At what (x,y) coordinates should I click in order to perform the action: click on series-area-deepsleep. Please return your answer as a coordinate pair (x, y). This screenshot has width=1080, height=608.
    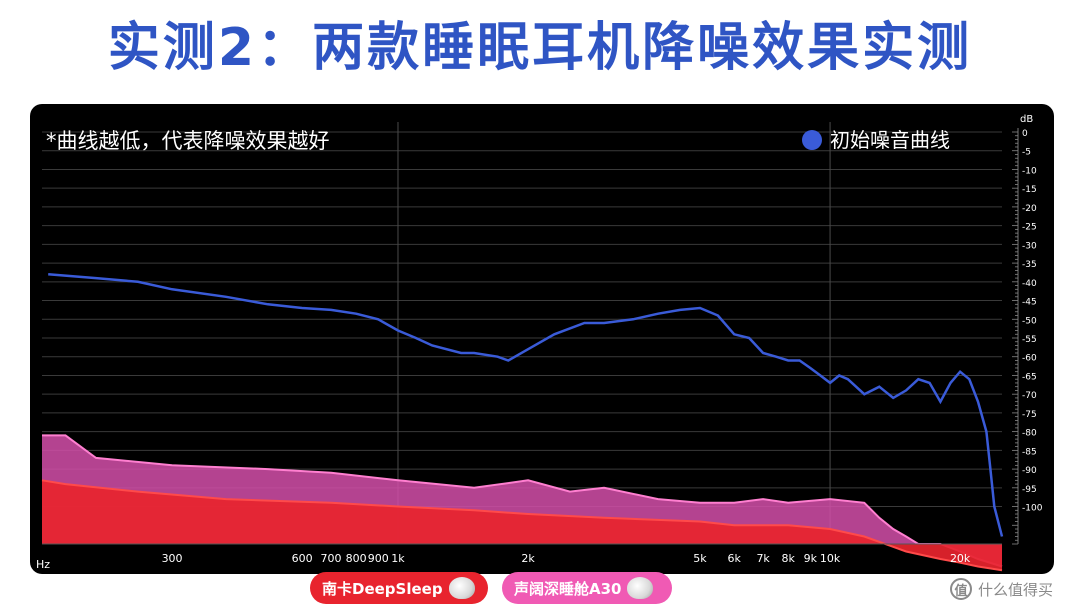
    Looking at the image, I should click on (522, 525).